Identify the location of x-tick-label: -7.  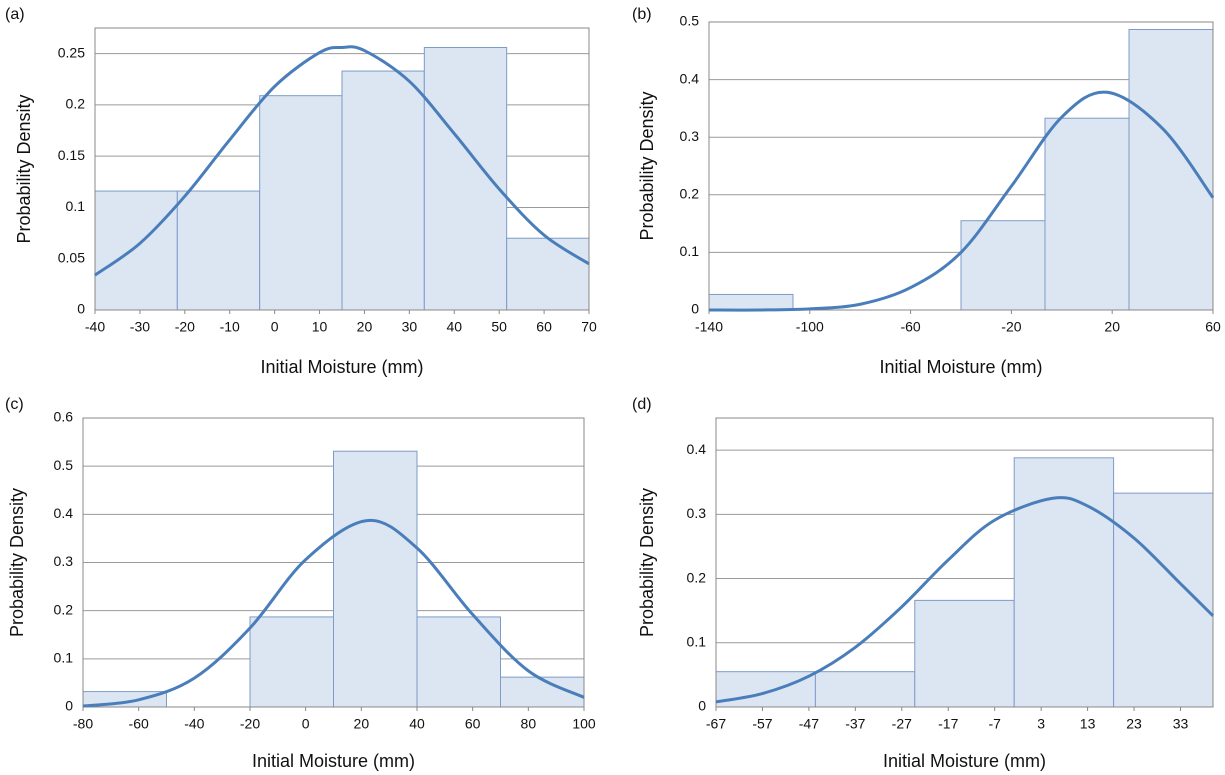
(994, 724).